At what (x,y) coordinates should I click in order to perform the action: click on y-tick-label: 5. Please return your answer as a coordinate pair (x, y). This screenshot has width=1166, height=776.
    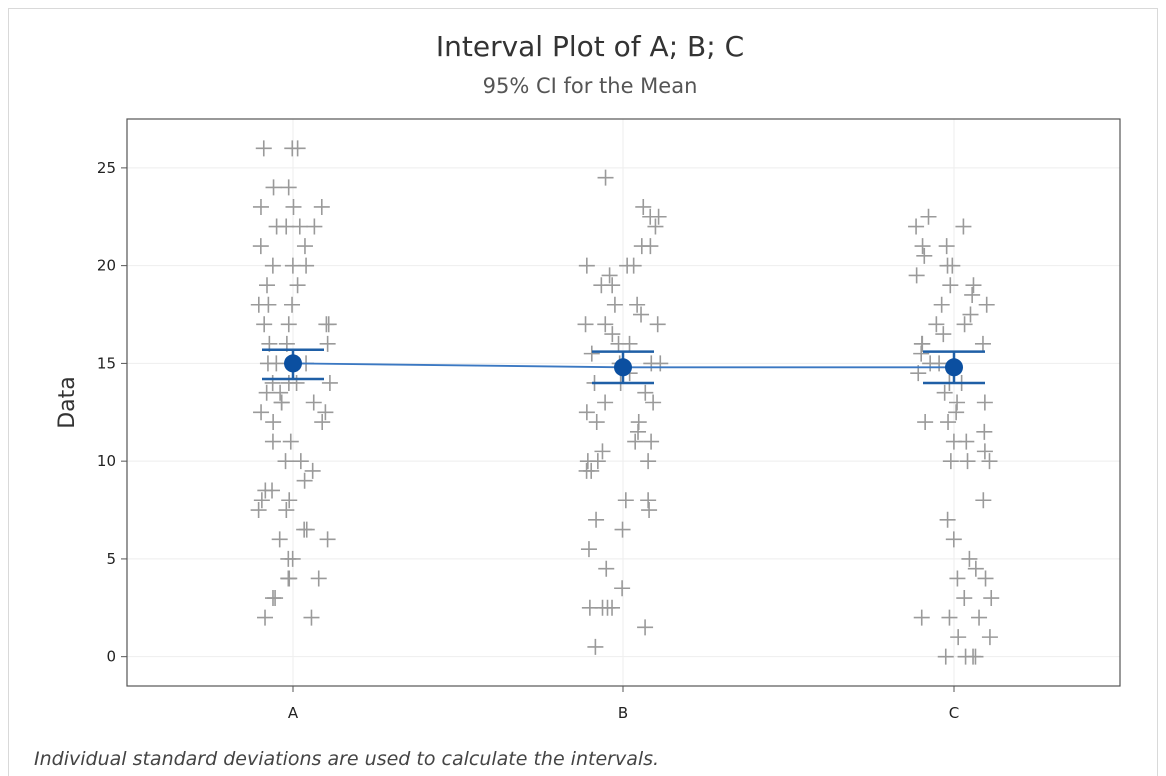
    Looking at the image, I should click on (111, 559).